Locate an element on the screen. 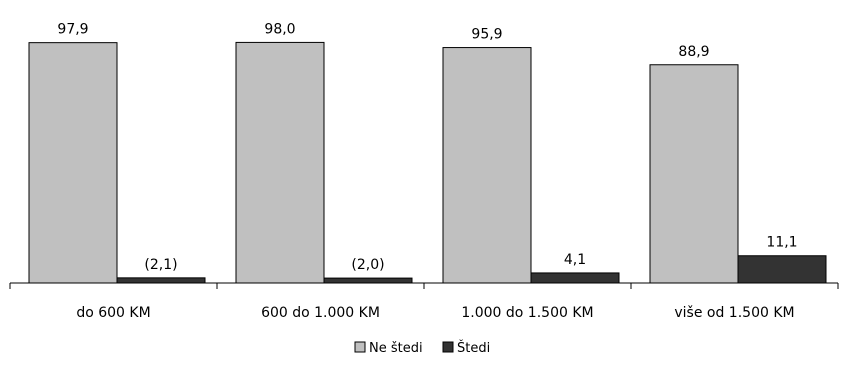  category-label-2: 1.000 do 1.500 KM is located at coordinates (527, 313).